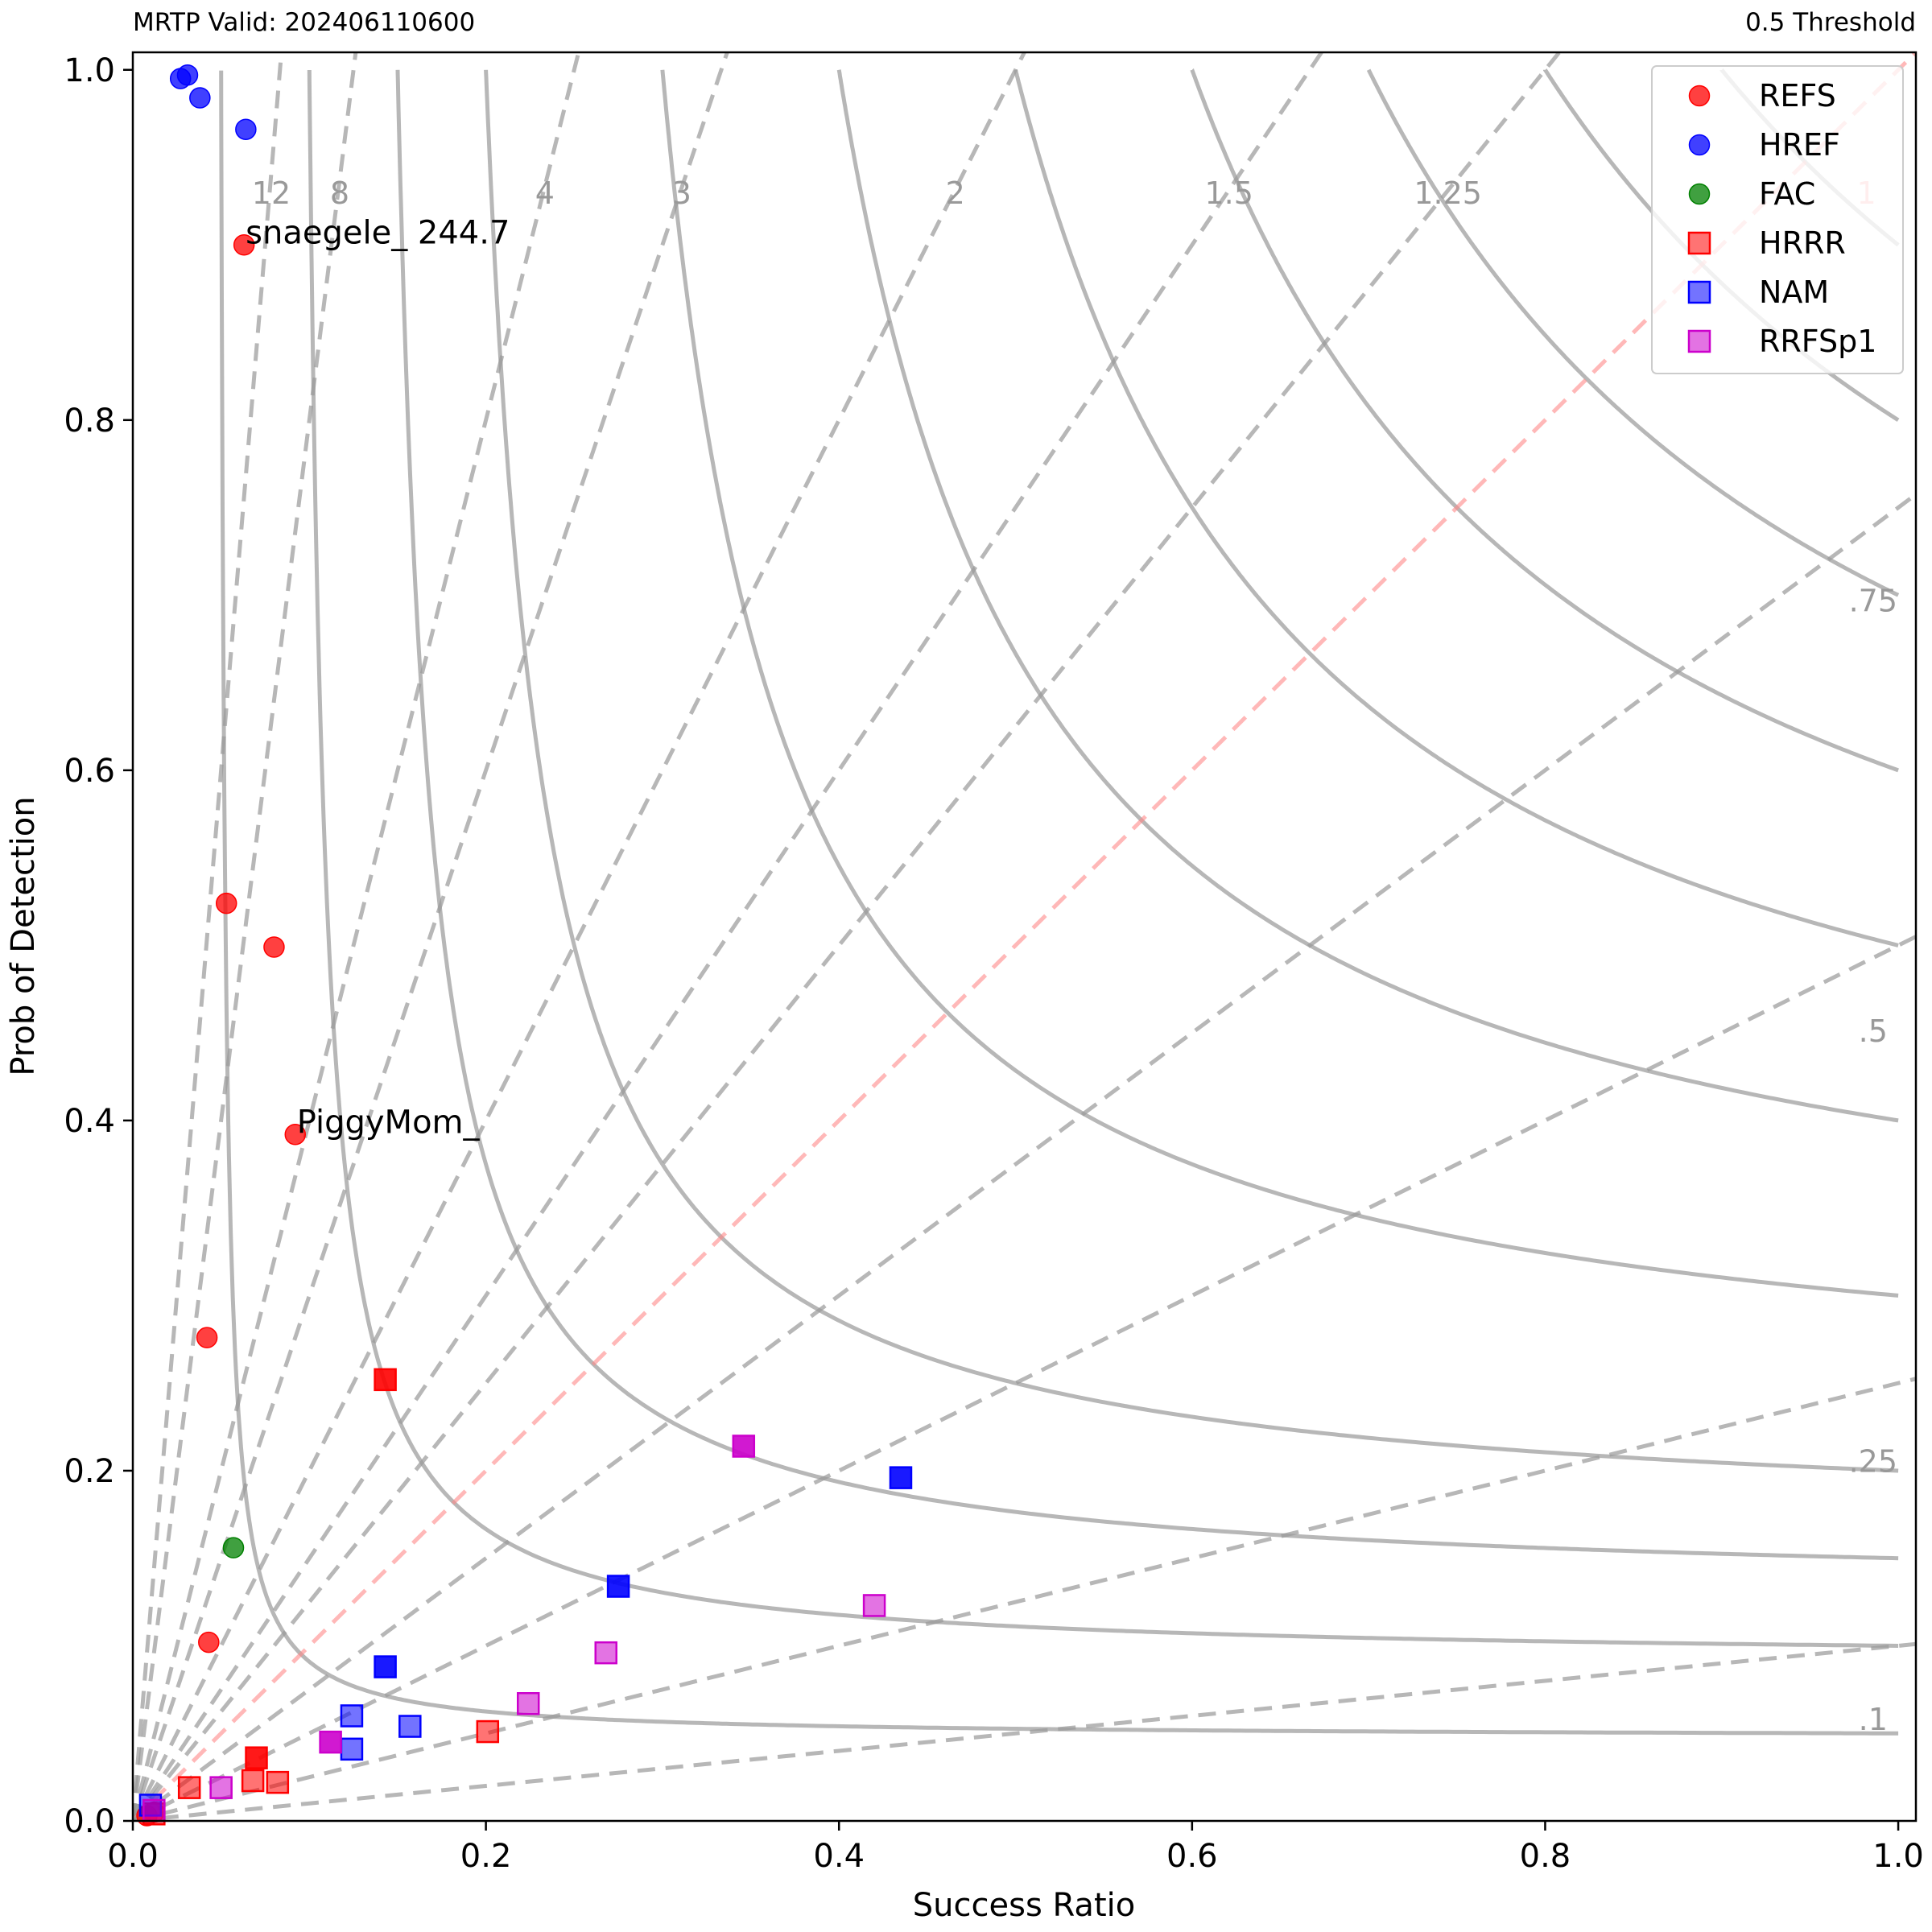 The width and height of the screenshot is (1932, 1932). What do you see at coordinates (1794, 292) in the screenshot?
I see `legend-label: NAM` at bounding box center [1794, 292].